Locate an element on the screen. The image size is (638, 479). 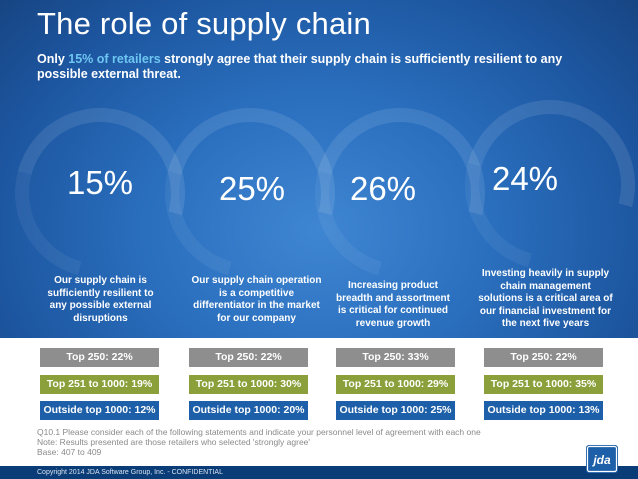
top-251-1000-badge-1: Top 251 to 1000: 19% is located at coordinates (99, 384).